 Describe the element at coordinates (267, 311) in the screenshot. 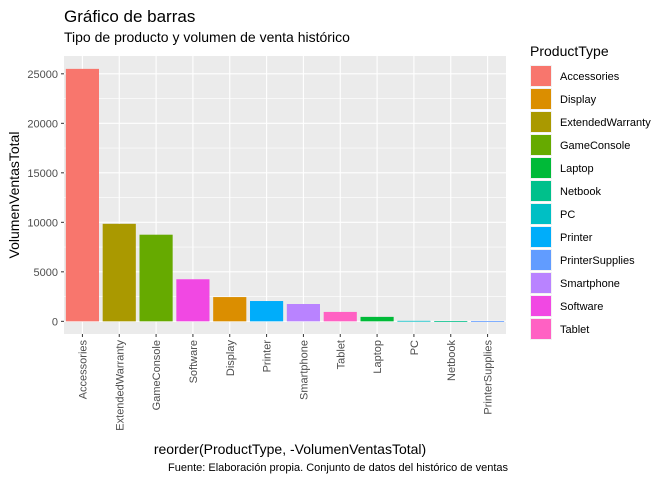

I see `bar-printer` at that location.